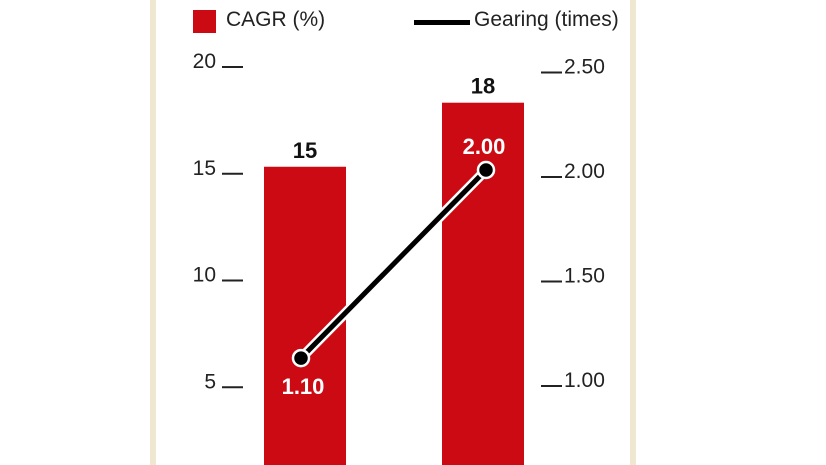 The width and height of the screenshot is (826, 465). I want to click on legend-bar-swatch, so click(204, 21).